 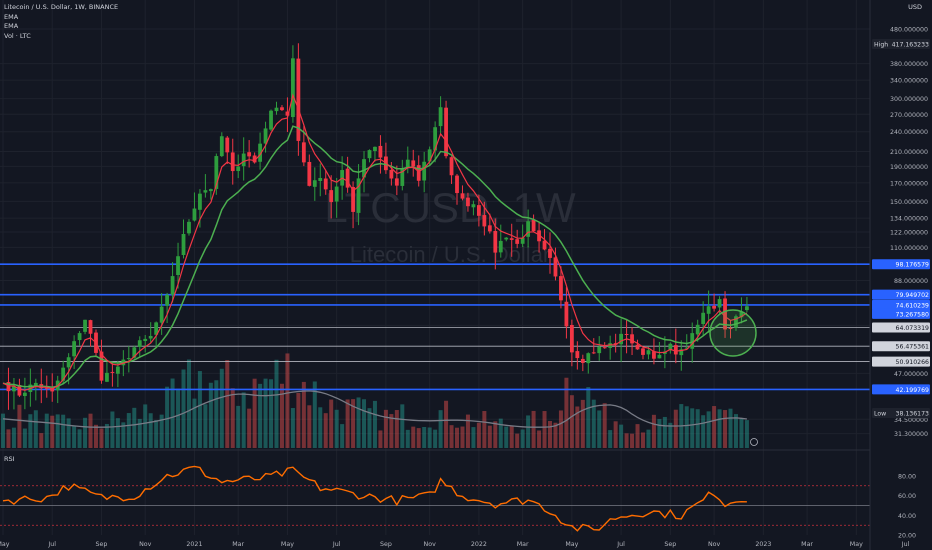 What do you see at coordinates (907, 536) in the screenshot?
I see `rsi-axis-label: 20.00` at bounding box center [907, 536].